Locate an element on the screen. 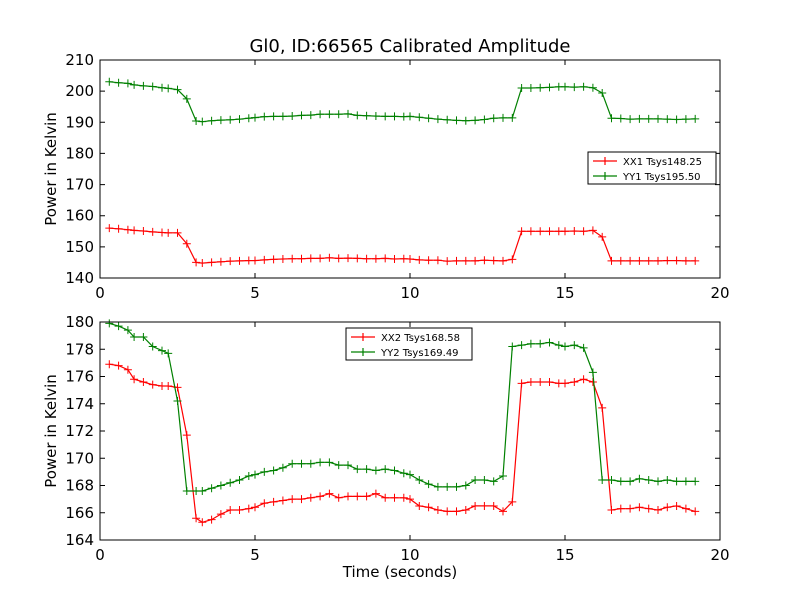 This screenshot has width=800, height=604. legend-box is located at coordinates (652, 168).